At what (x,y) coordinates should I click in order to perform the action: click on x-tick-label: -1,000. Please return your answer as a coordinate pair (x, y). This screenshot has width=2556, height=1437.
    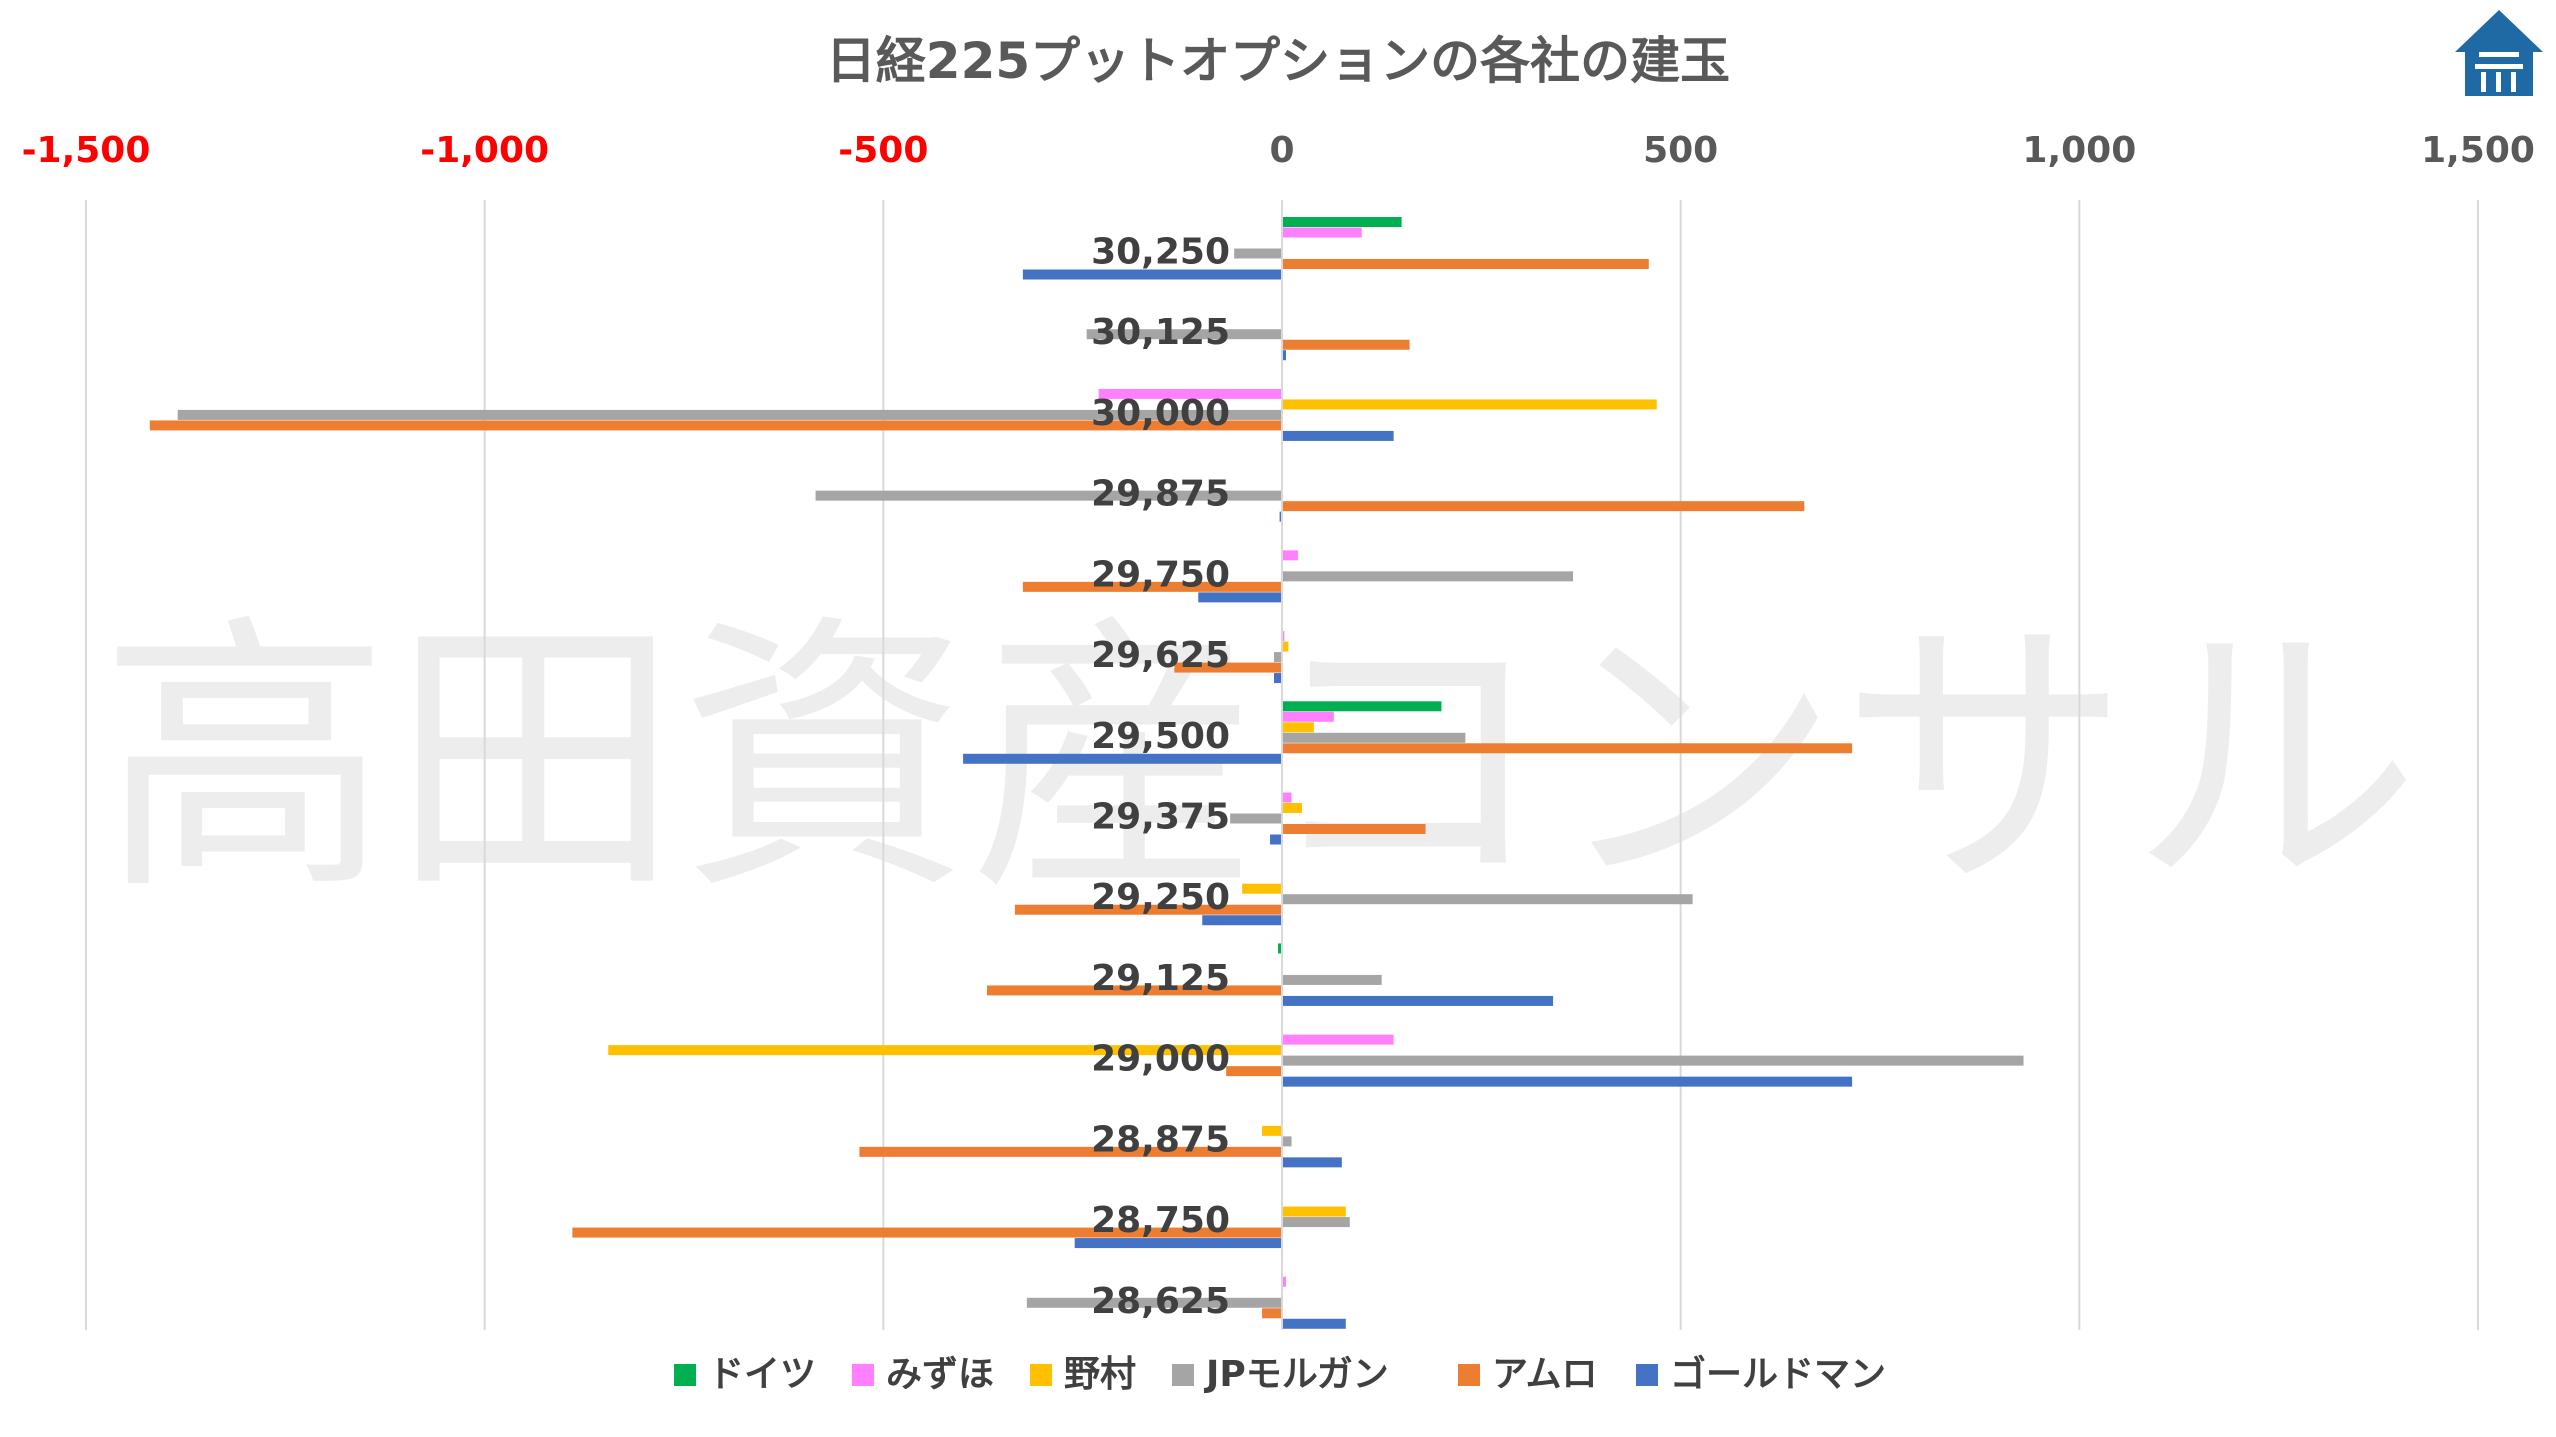
    Looking at the image, I should click on (484, 150).